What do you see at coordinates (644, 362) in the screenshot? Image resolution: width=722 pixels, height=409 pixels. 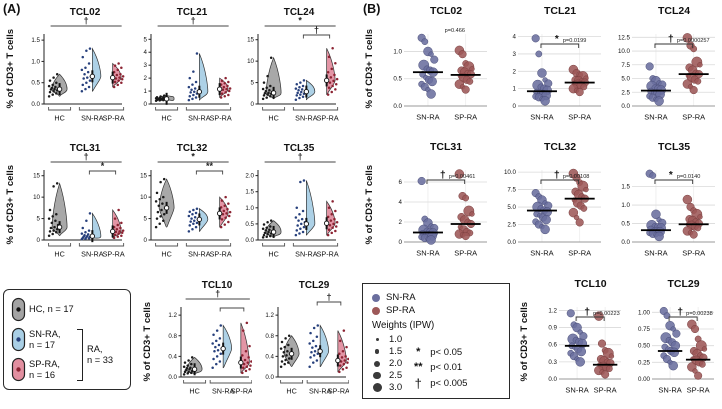 I see `svg-text: 0.25` at bounding box center [644, 362].